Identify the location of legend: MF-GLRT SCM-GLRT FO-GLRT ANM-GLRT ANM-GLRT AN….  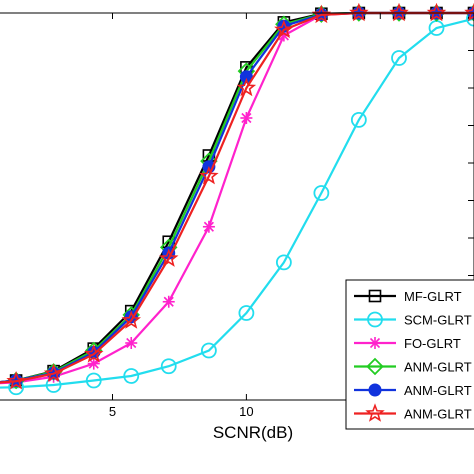
(409, 354).